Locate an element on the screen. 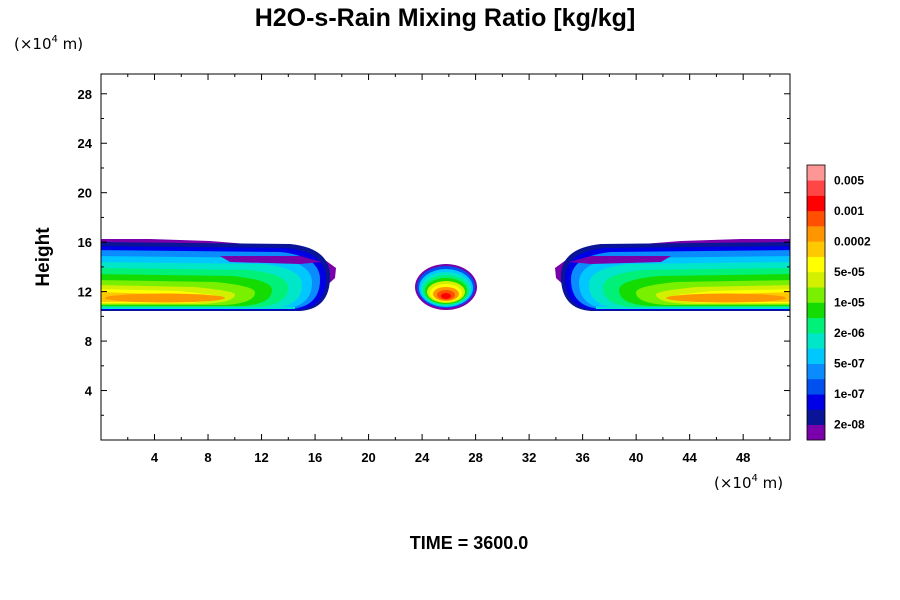 Image resolution: width=900 pixels, height=600 pixels. colorbar-label: 0.005 is located at coordinates (849, 180).